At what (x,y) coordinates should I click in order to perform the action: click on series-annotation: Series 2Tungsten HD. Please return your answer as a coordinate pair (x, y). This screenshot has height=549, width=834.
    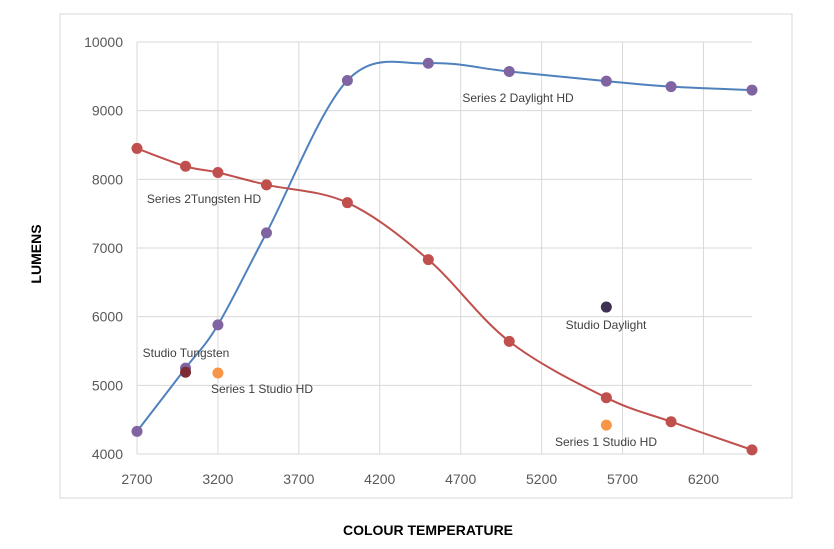
    Looking at the image, I should click on (204, 199).